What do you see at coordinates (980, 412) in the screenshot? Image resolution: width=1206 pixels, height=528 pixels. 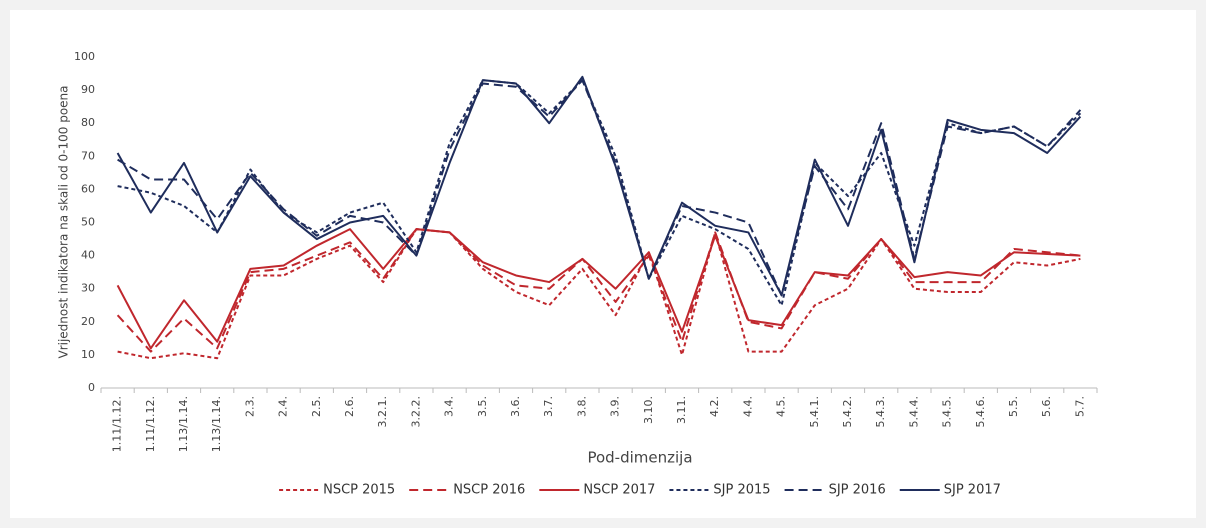 I see `x-tick-label: 5.4.6.` at bounding box center [980, 412].